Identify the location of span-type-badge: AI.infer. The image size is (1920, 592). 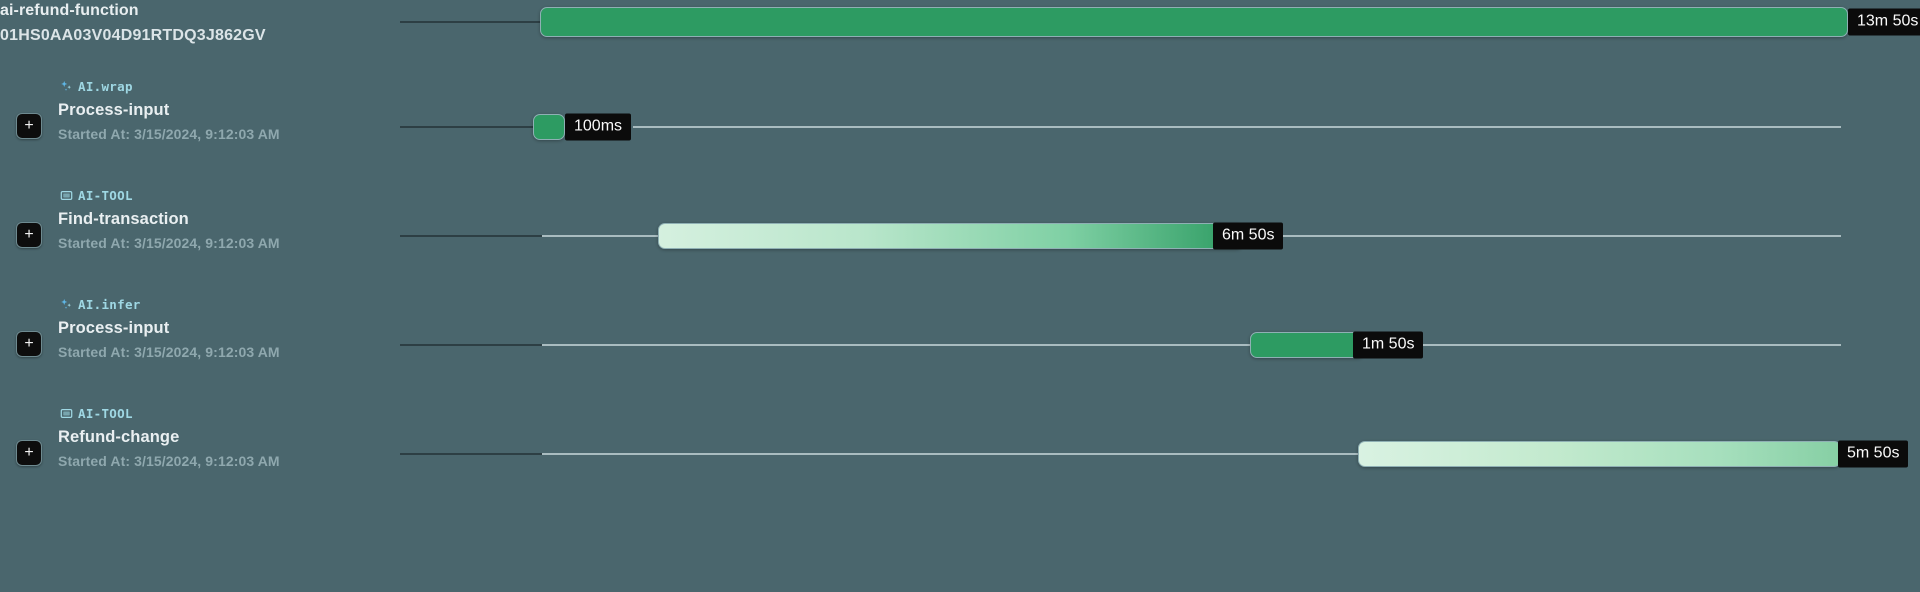
(100, 304).